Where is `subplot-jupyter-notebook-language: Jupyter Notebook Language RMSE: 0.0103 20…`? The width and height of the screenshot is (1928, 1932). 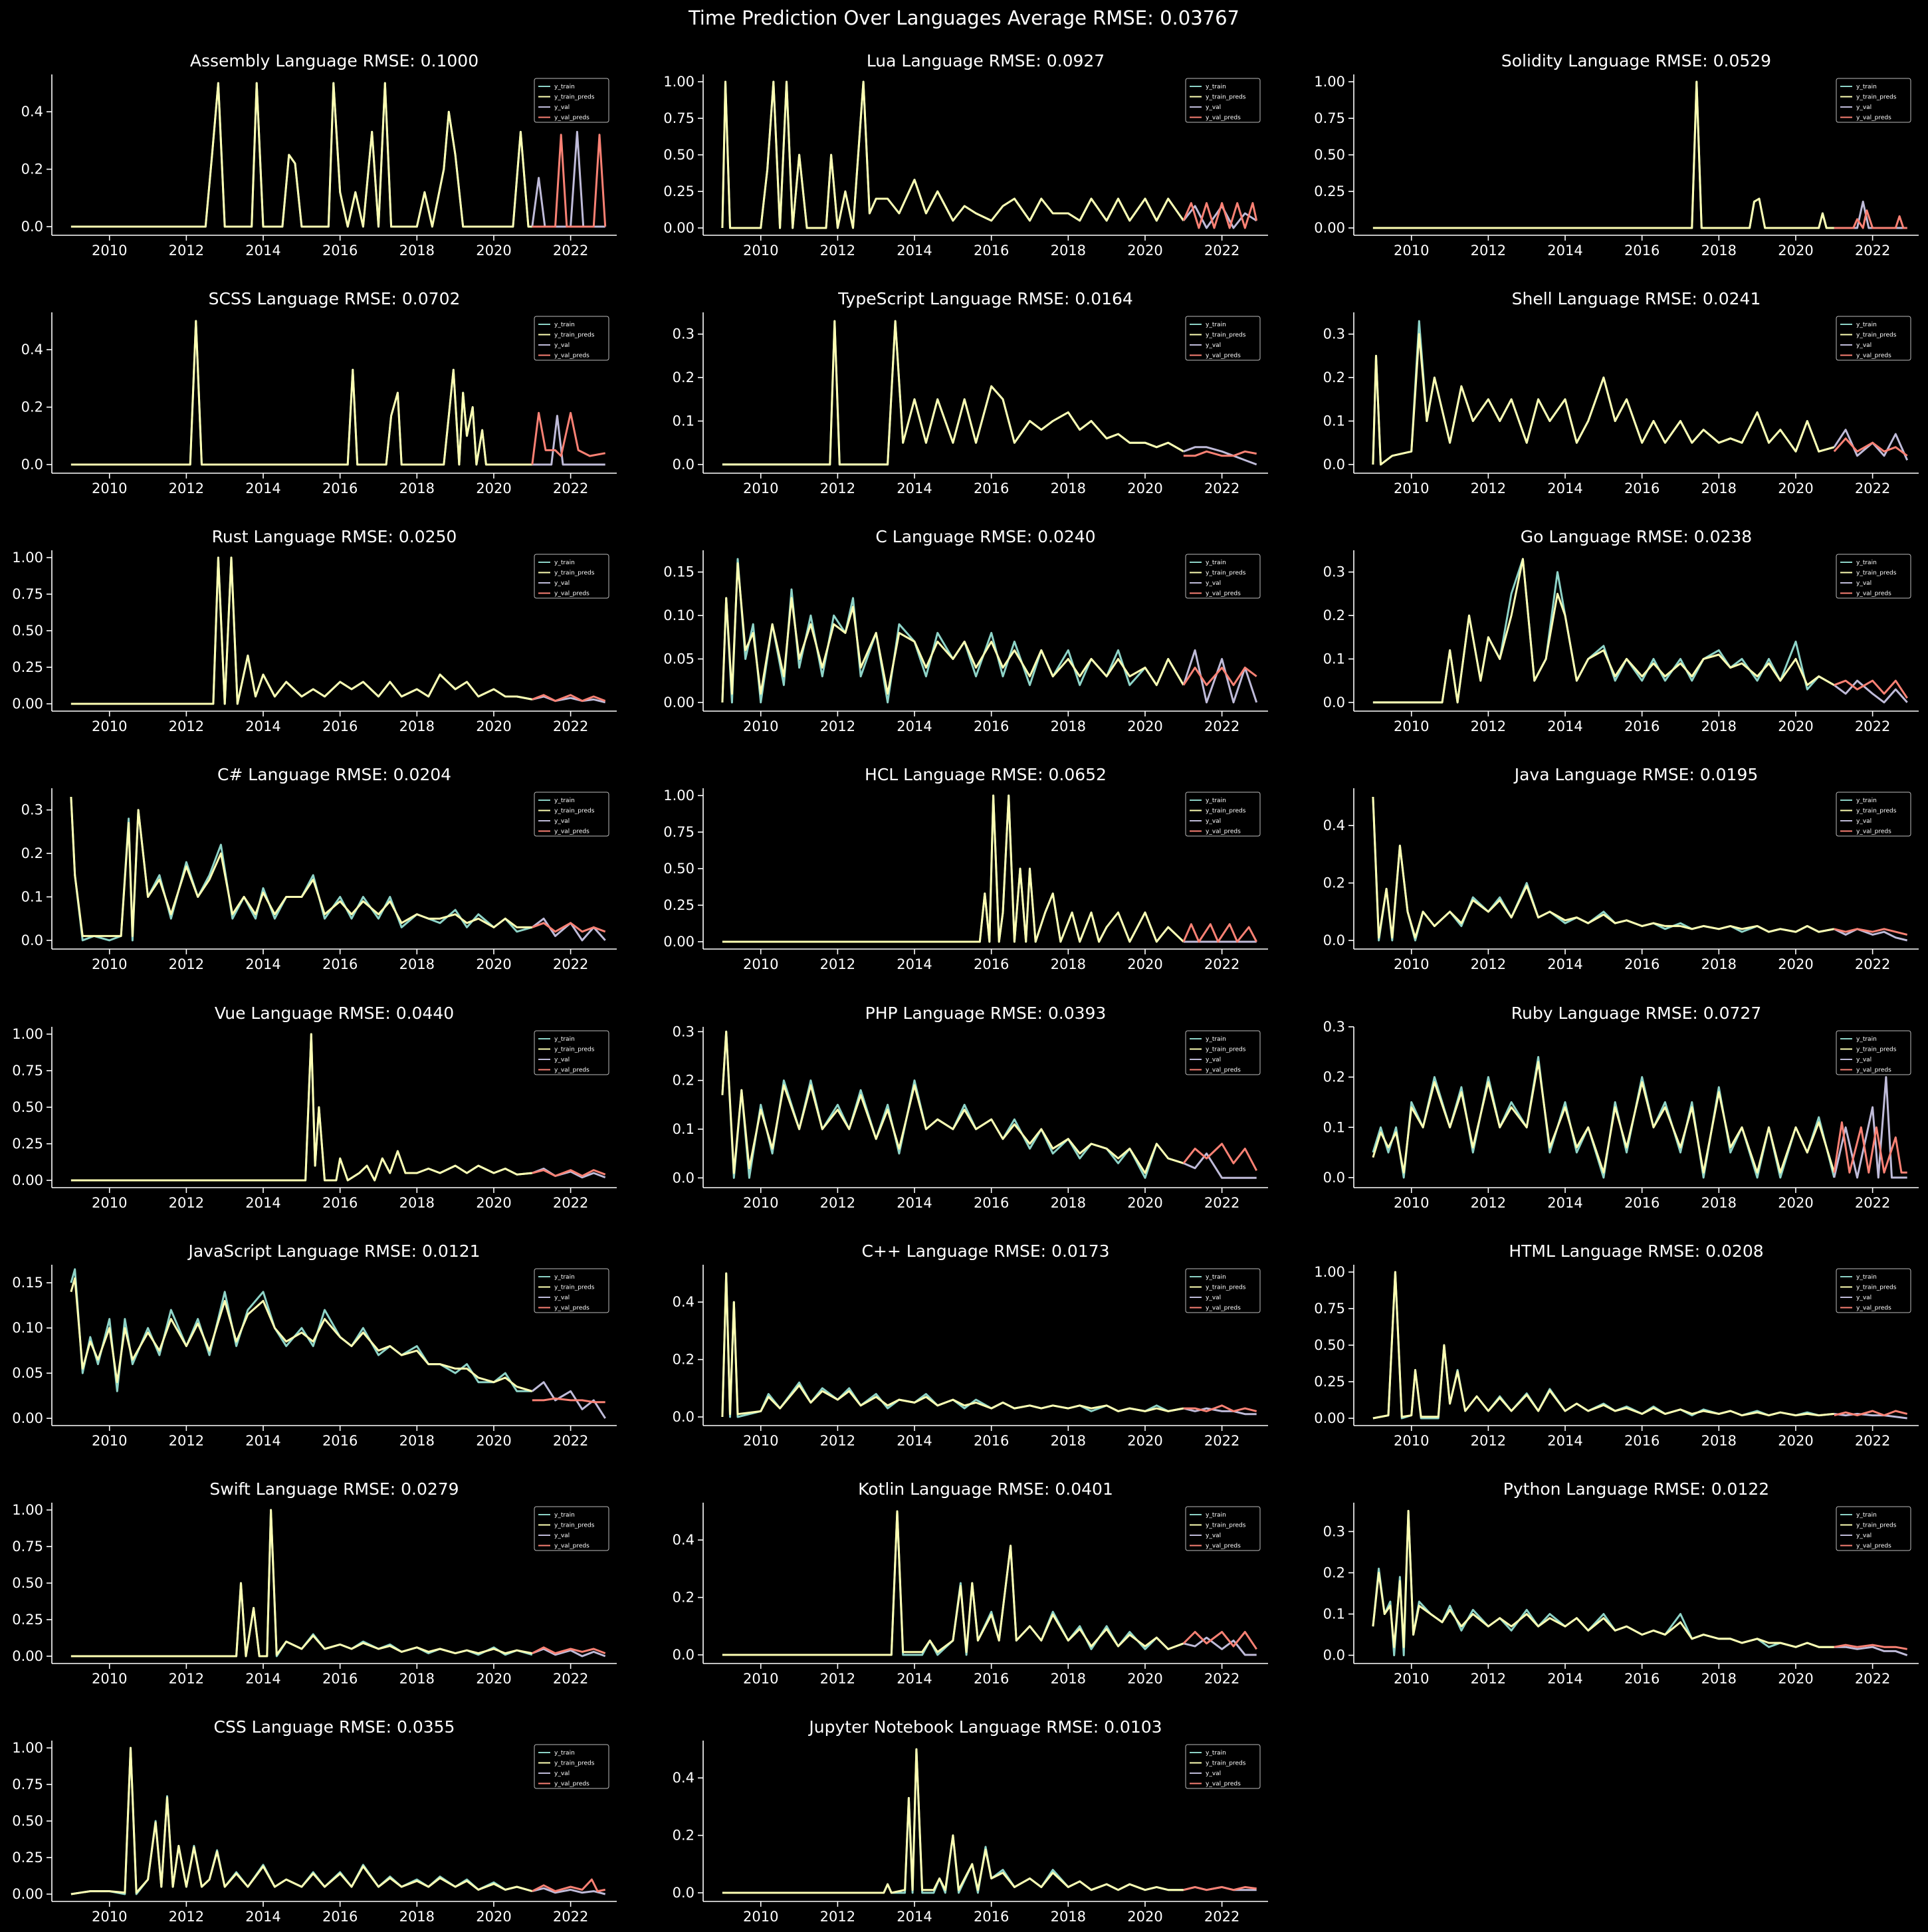 subplot-jupyter-notebook-language: Jupyter Notebook Language RMSE: 0.0103 20… is located at coordinates (970, 1821).